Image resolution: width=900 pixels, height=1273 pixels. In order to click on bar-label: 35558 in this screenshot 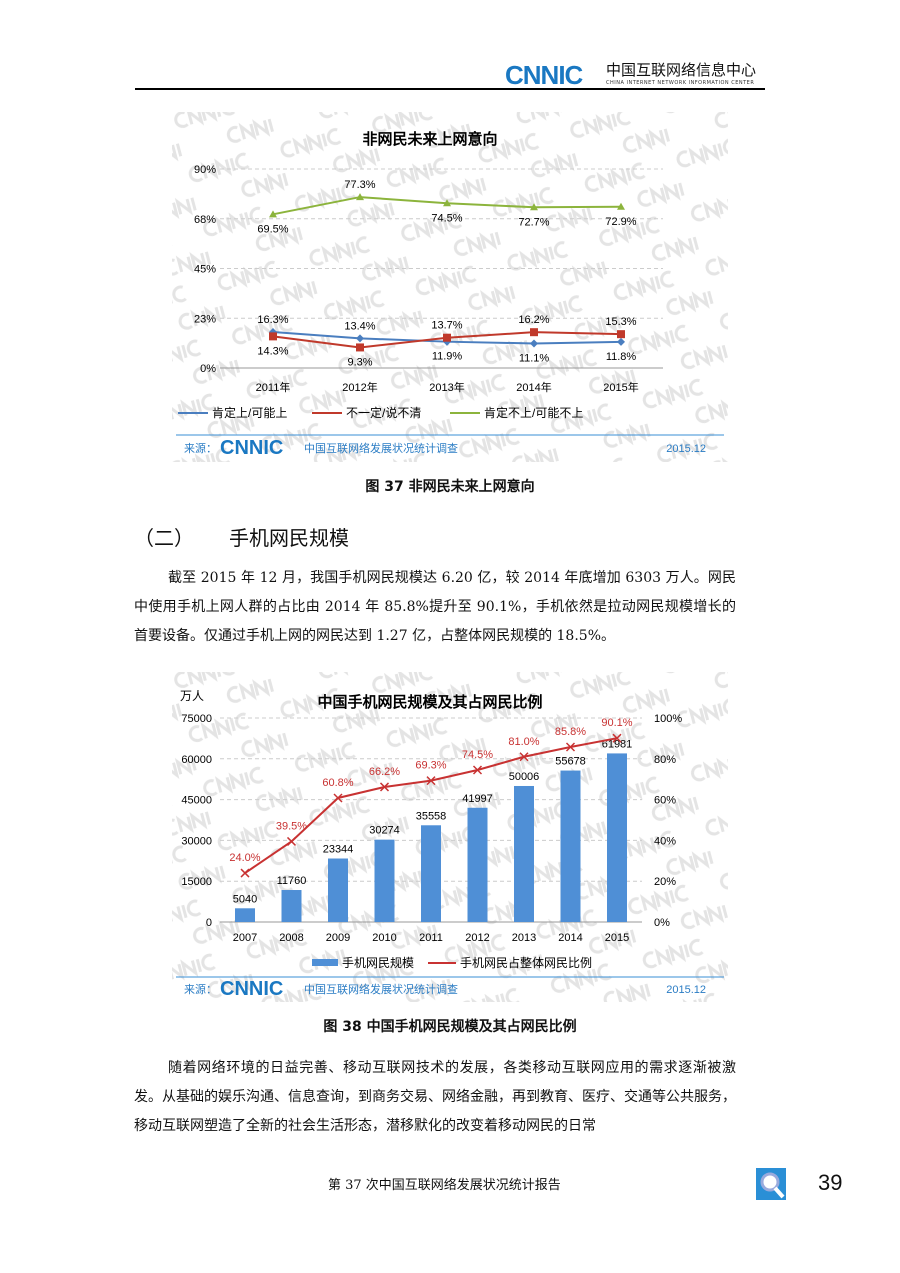, I will do `click(431, 816)`.